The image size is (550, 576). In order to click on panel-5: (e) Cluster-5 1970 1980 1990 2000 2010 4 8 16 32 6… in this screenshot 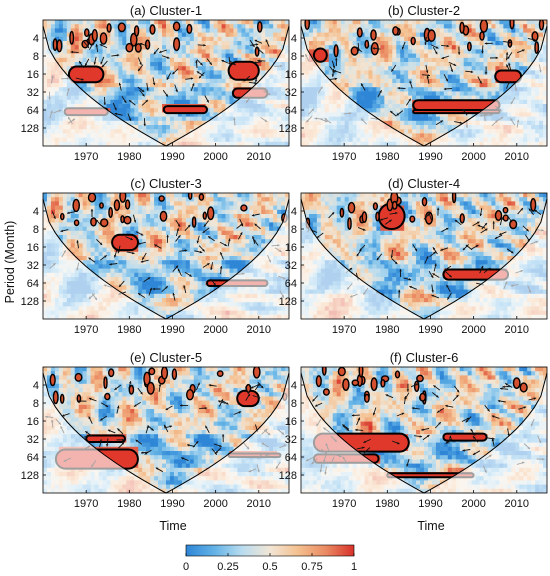, I will do `click(155, 430)`.